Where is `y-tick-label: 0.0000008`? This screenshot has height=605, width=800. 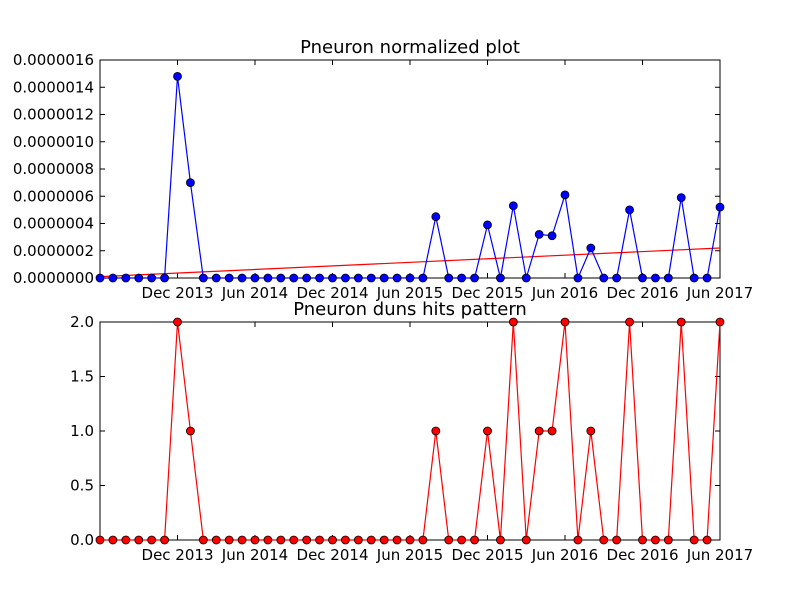 y-tick-label: 0.0000008 is located at coordinates (53, 169).